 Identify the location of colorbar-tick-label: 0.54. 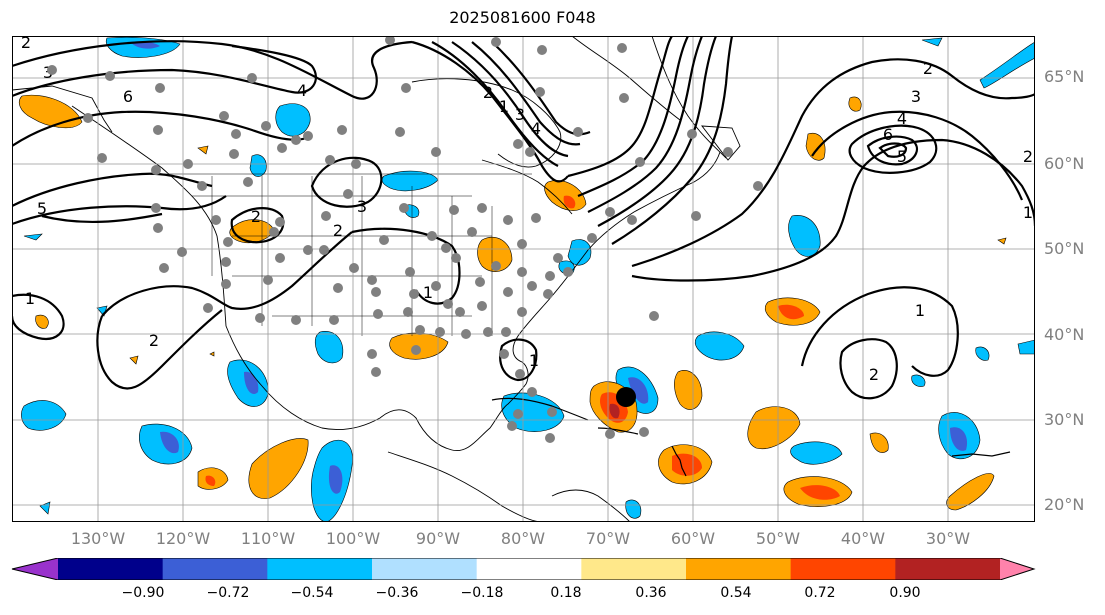
(736, 593).